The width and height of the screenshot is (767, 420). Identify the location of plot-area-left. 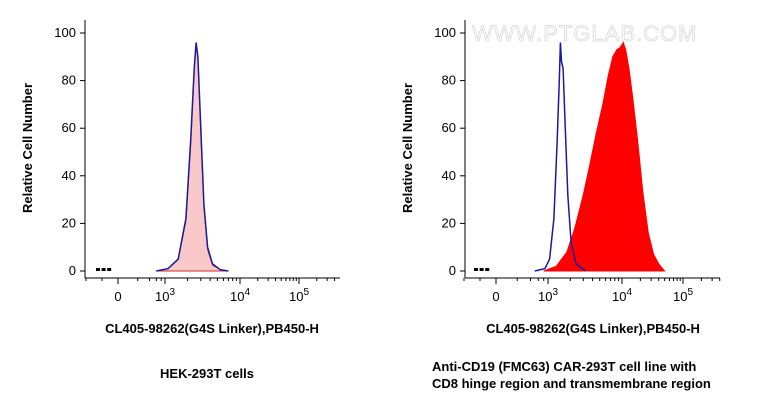
(162, 157).